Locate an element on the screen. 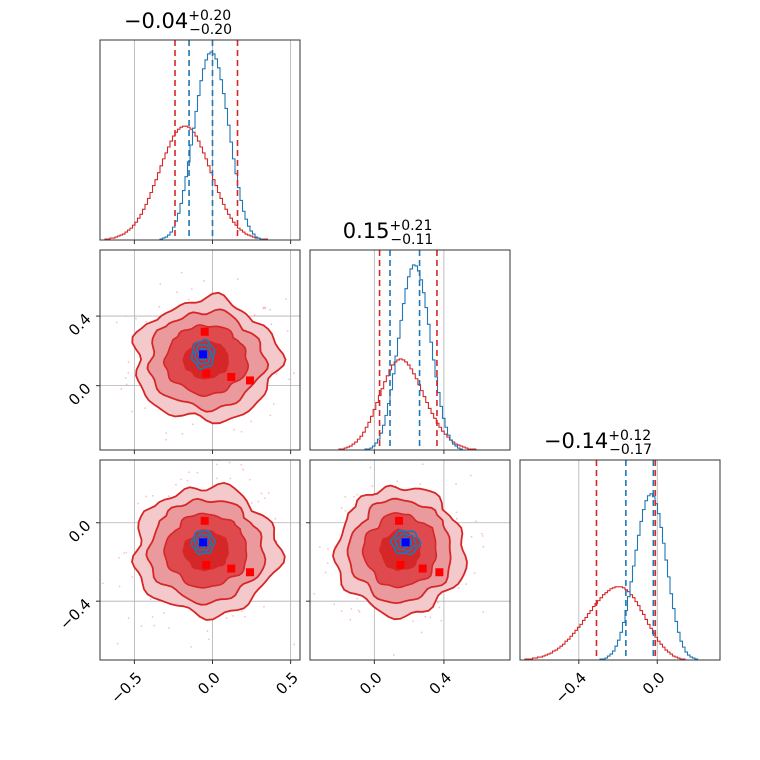  title-param-2: −0.14+0.12 −0.17 is located at coordinates (598, 443).